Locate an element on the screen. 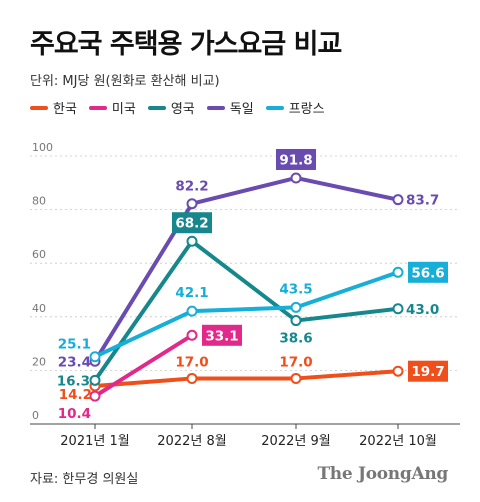  data-label: 83.7 is located at coordinates (422, 201).